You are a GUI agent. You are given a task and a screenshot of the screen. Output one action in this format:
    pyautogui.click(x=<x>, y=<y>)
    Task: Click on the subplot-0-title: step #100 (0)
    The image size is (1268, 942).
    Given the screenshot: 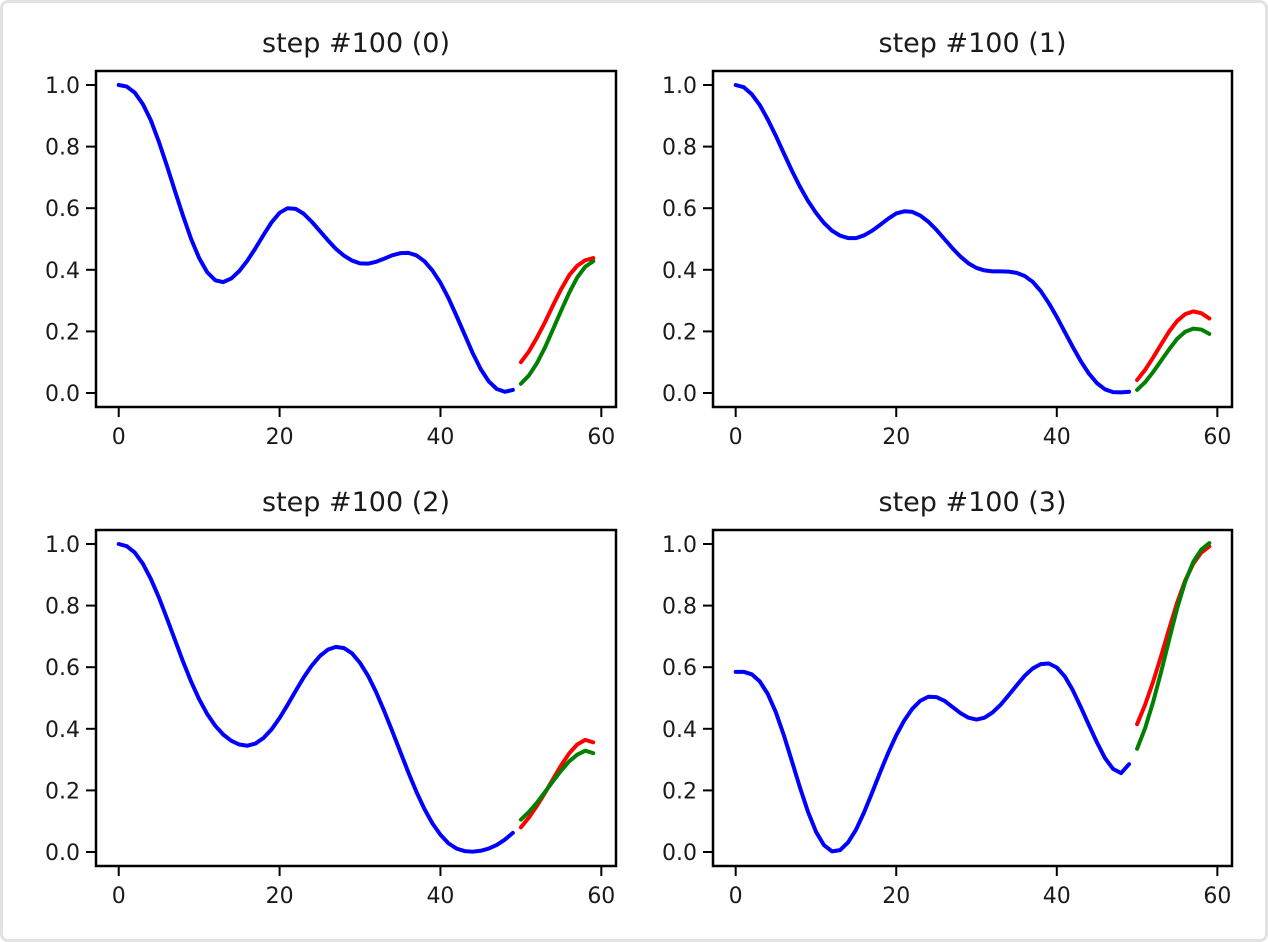 What is the action you would take?
    pyautogui.click(x=356, y=43)
    